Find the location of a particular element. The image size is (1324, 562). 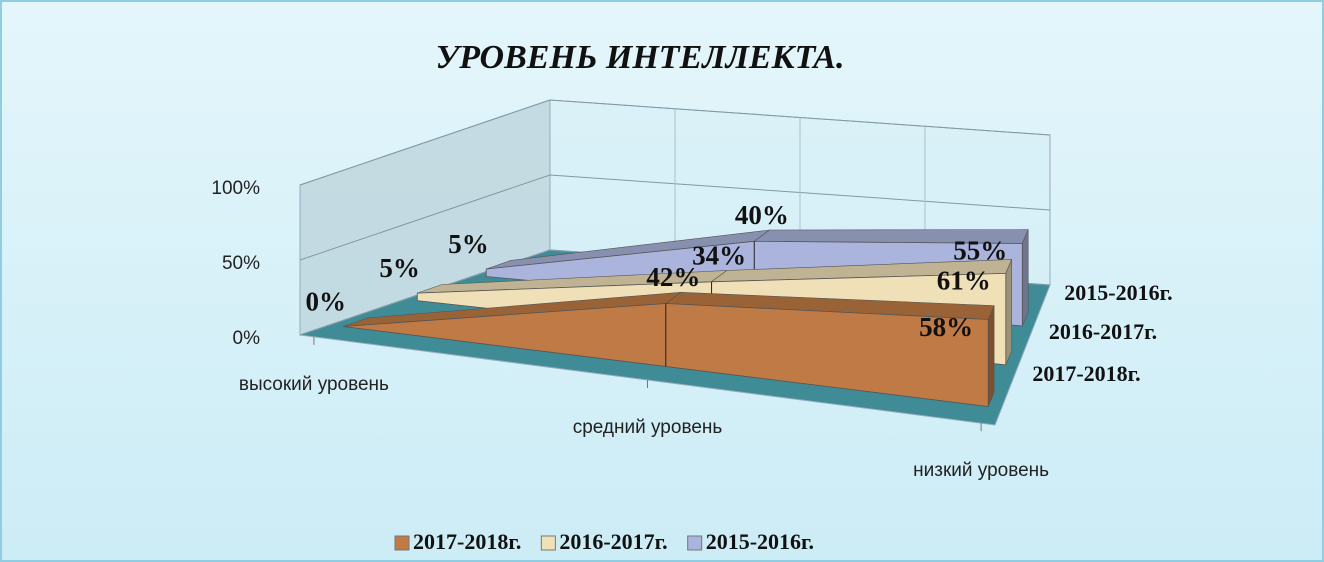

x-tick-label: средний уровень is located at coordinates (648, 427).